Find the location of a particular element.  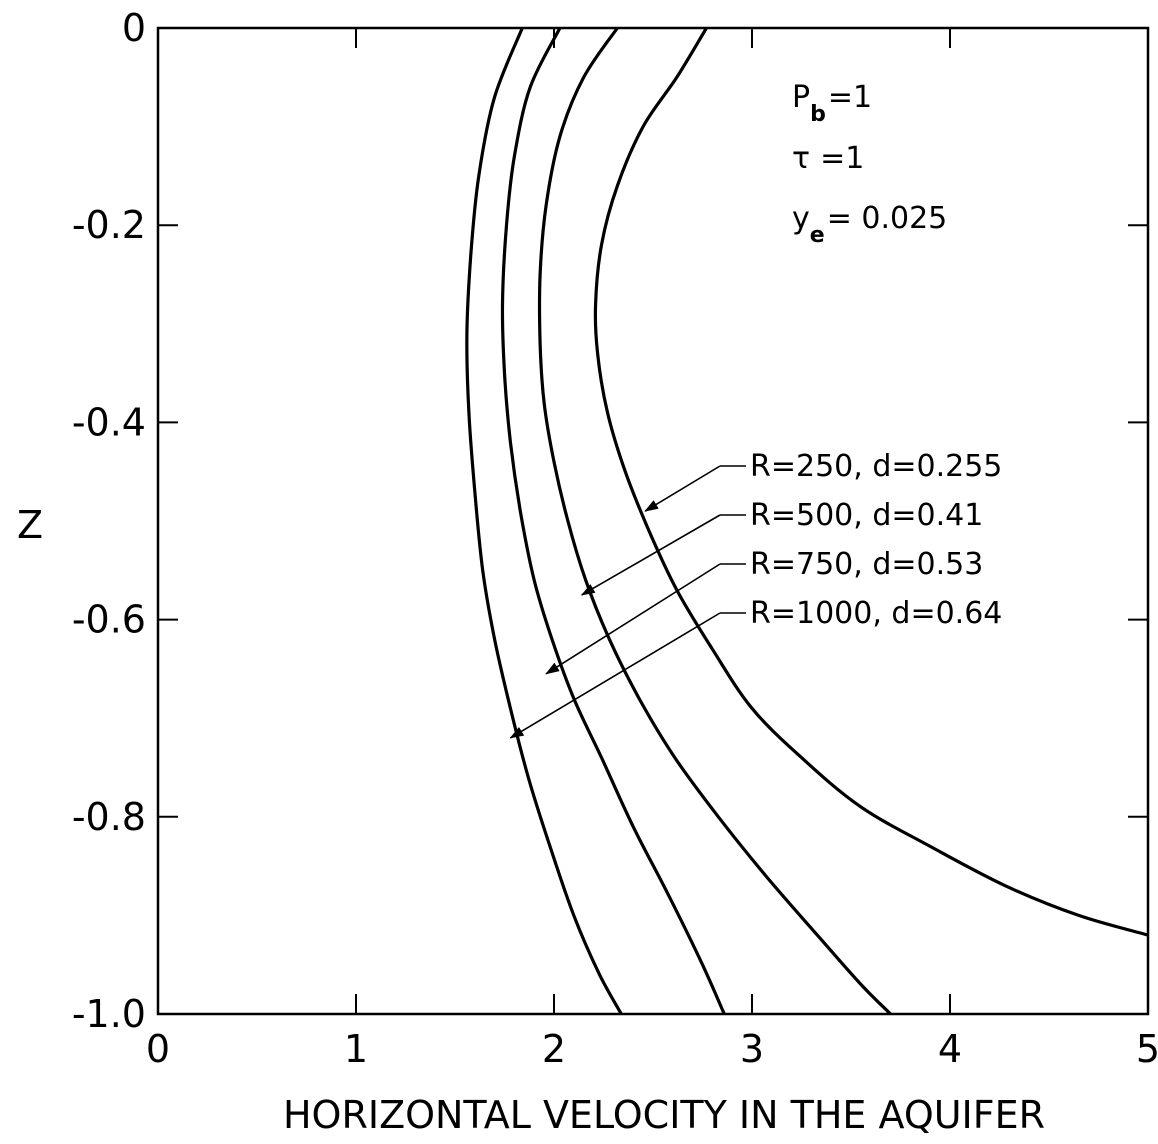

x-axis-title: HORIZONTAL VELOCITY IN THE AQUIFER is located at coordinates (664, 1115).